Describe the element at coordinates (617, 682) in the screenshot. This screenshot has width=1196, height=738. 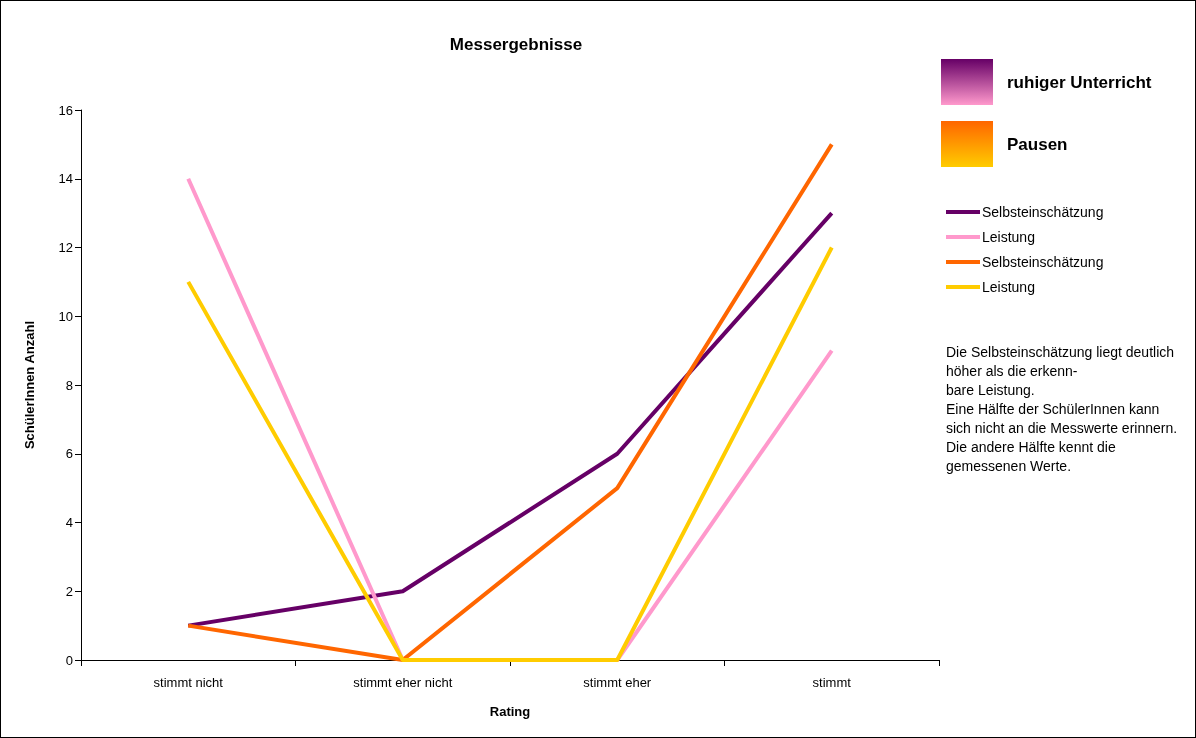
I see `x-tick-label: stimmt eher` at that location.